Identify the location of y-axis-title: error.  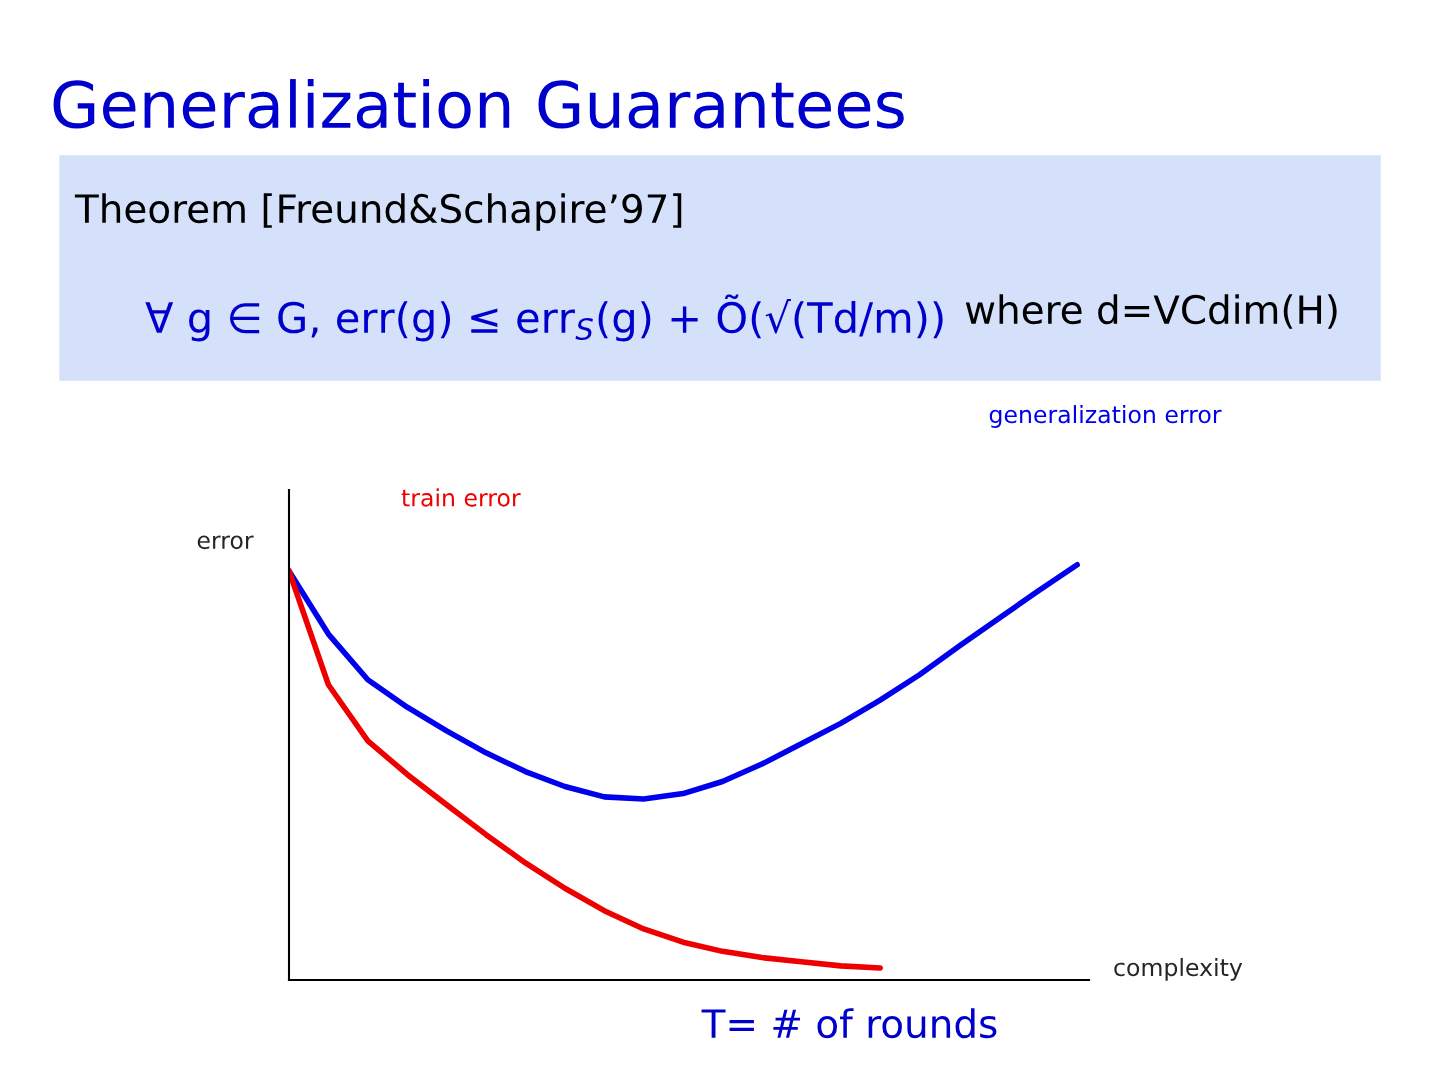
(225, 542).